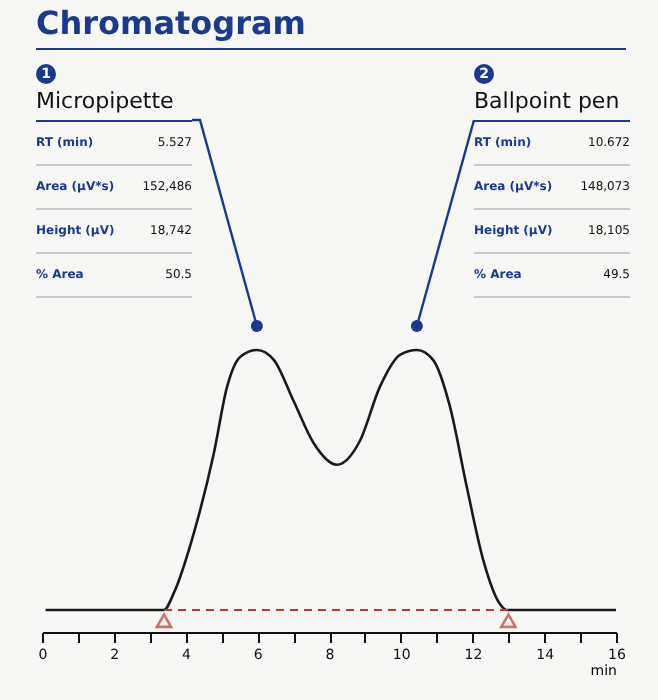  Describe the element at coordinates (106, 103) in the screenshot. I see `text: Micropipette` at that location.